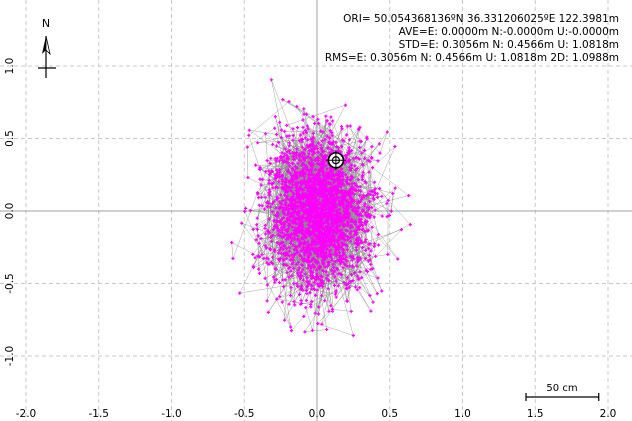  Describe the element at coordinates (10, 211) in the screenshot. I see `y-tick-label: 0.0` at that location.